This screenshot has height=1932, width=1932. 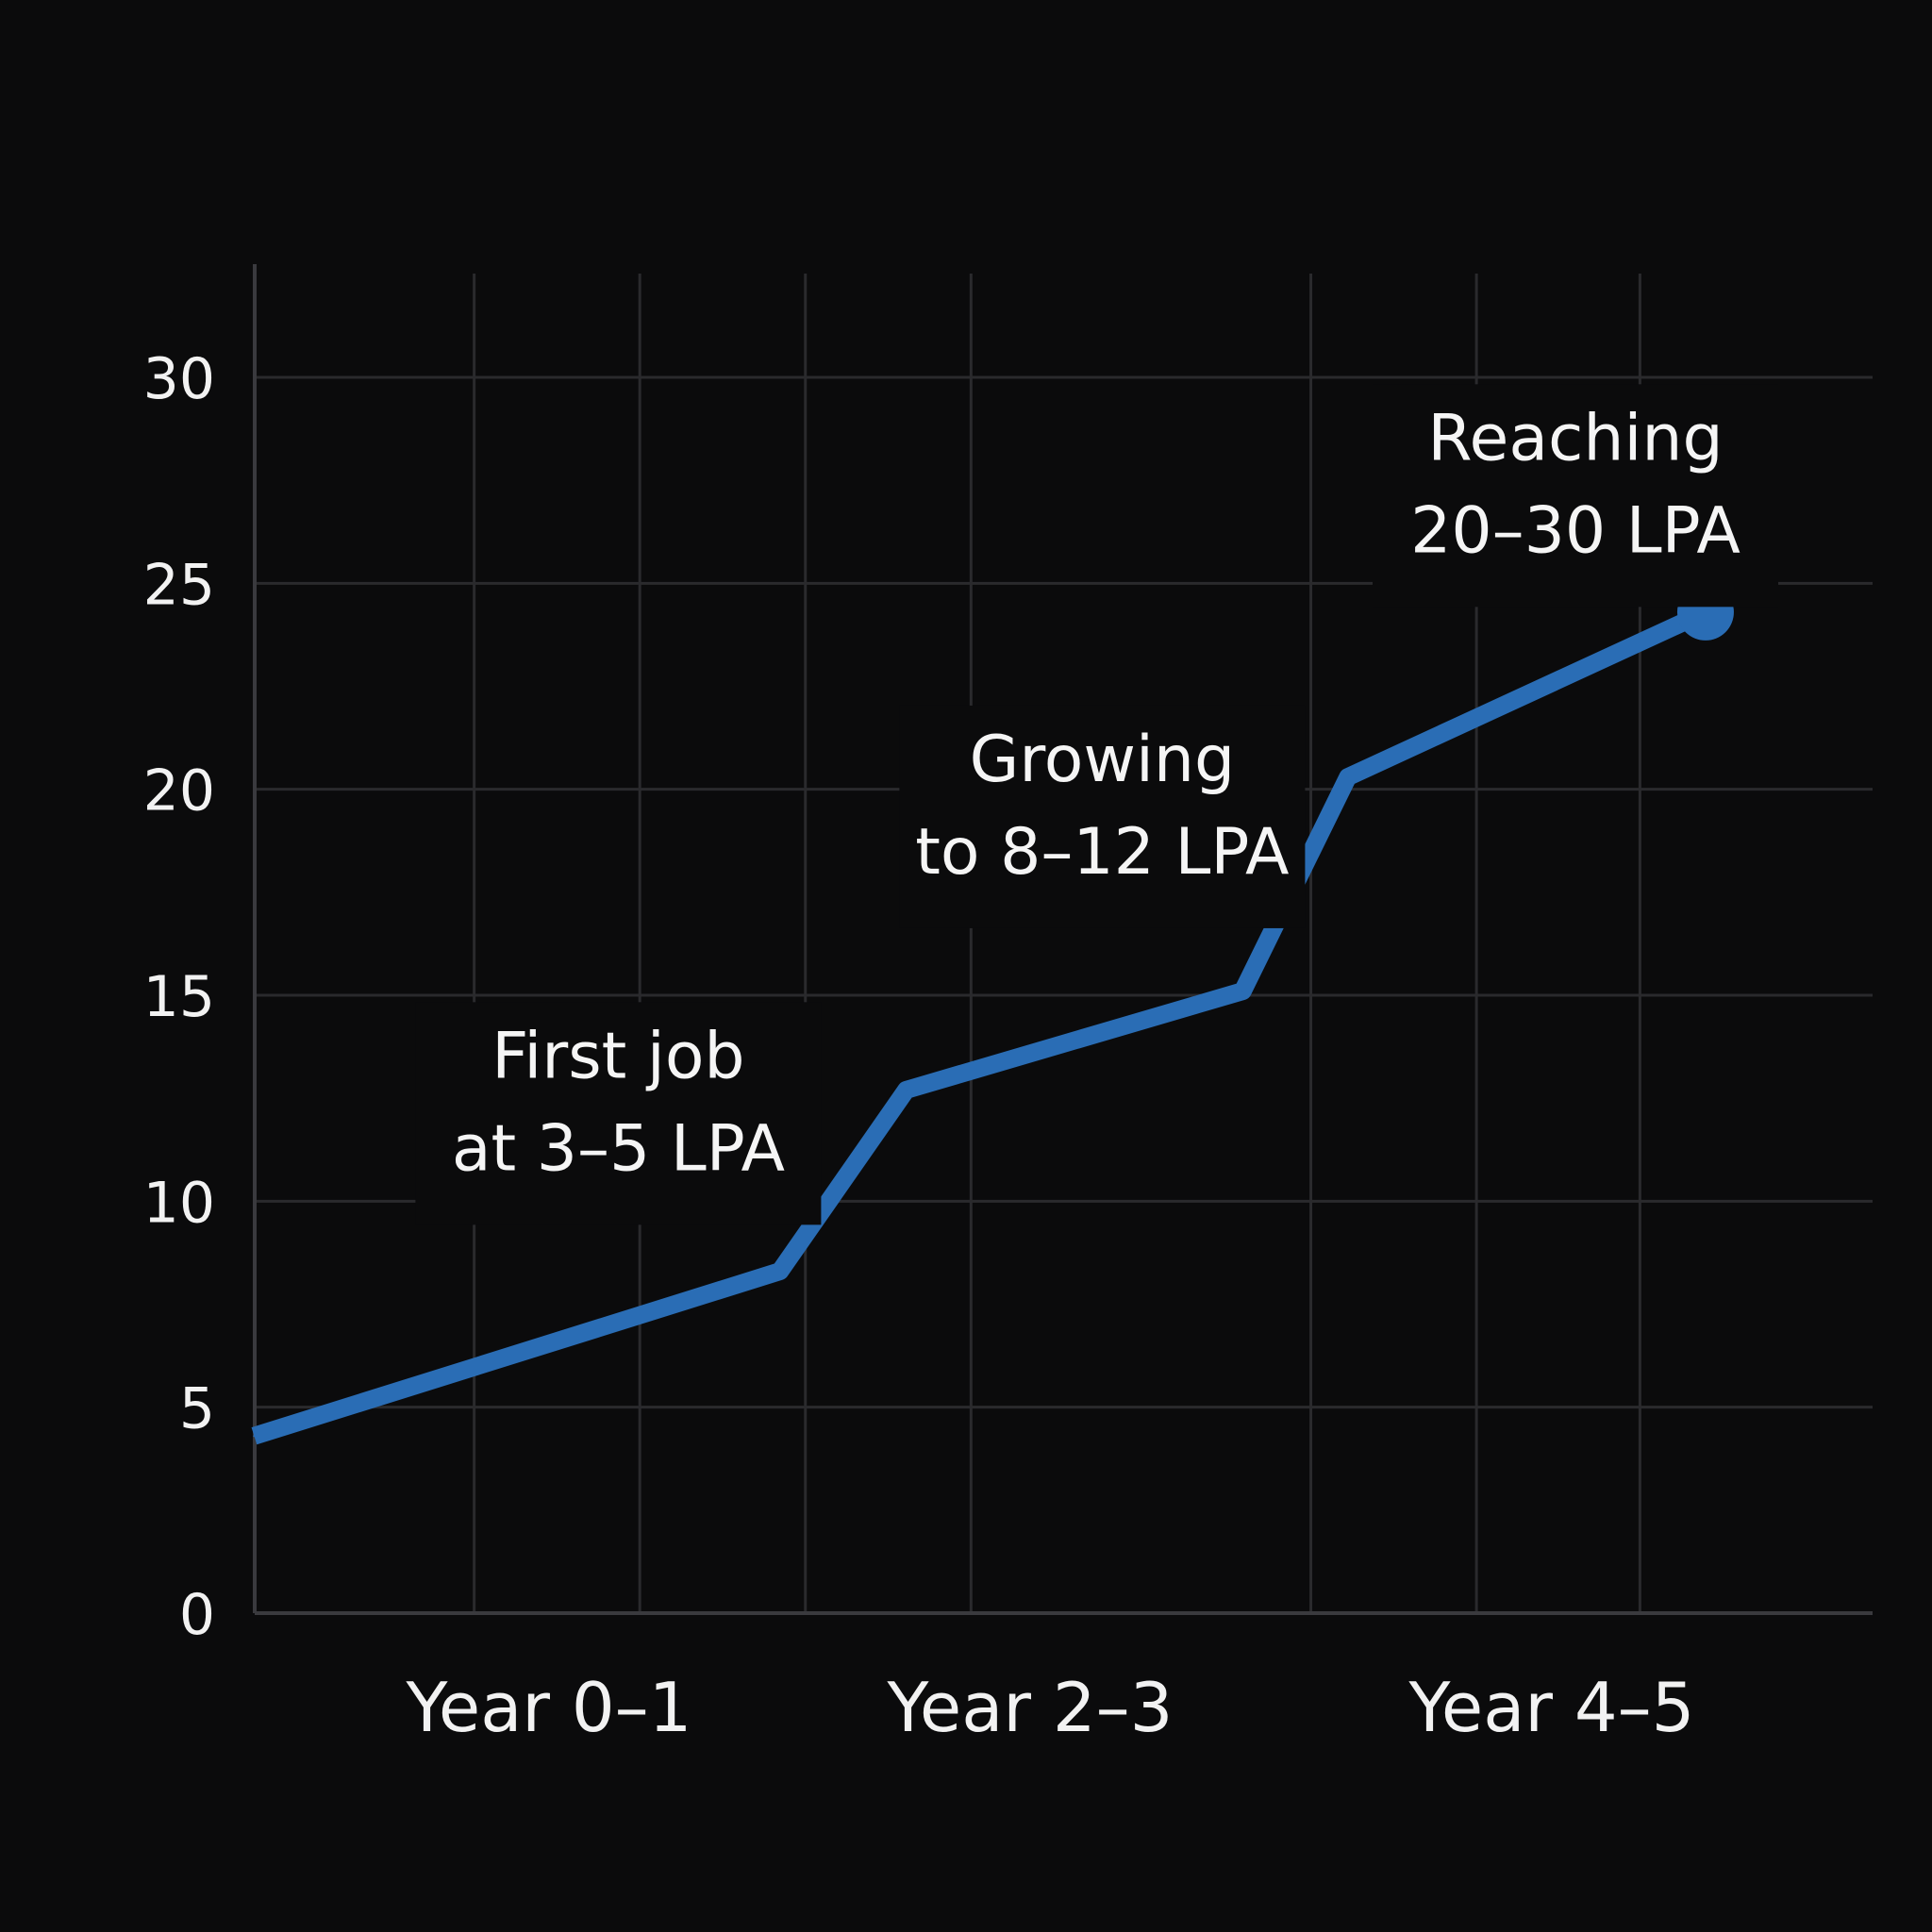 I want to click on x-tick-label: Year 0–1, so click(x=549, y=1708).